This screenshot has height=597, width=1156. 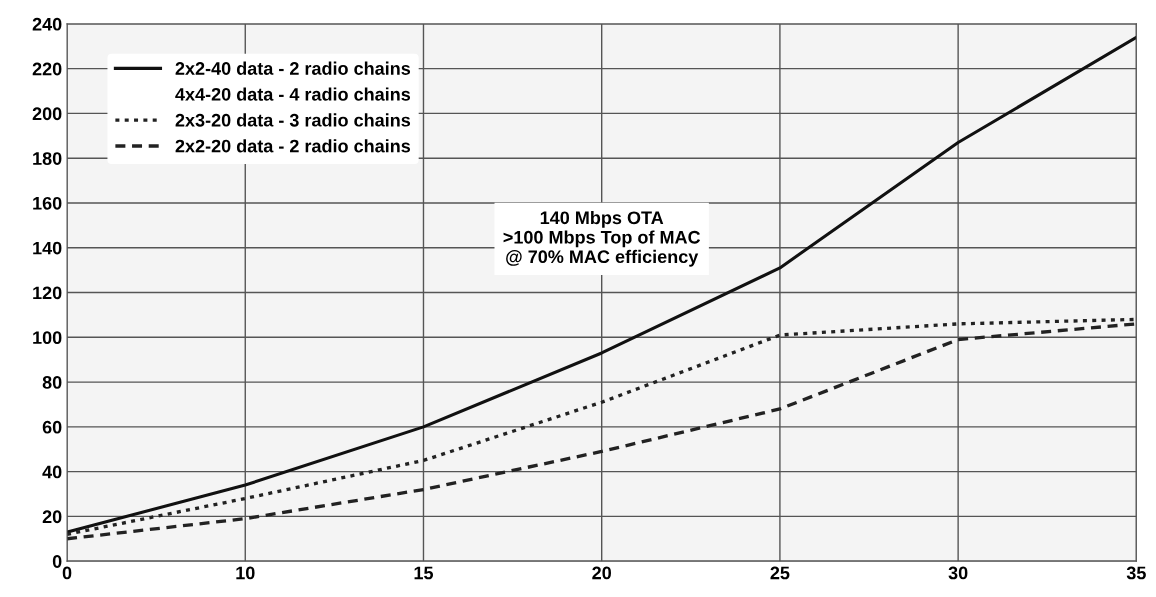 What do you see at coordinates (47, 293) in the screenshot?
I see `y-tick-label: 120` at bounding box center [47, 293].